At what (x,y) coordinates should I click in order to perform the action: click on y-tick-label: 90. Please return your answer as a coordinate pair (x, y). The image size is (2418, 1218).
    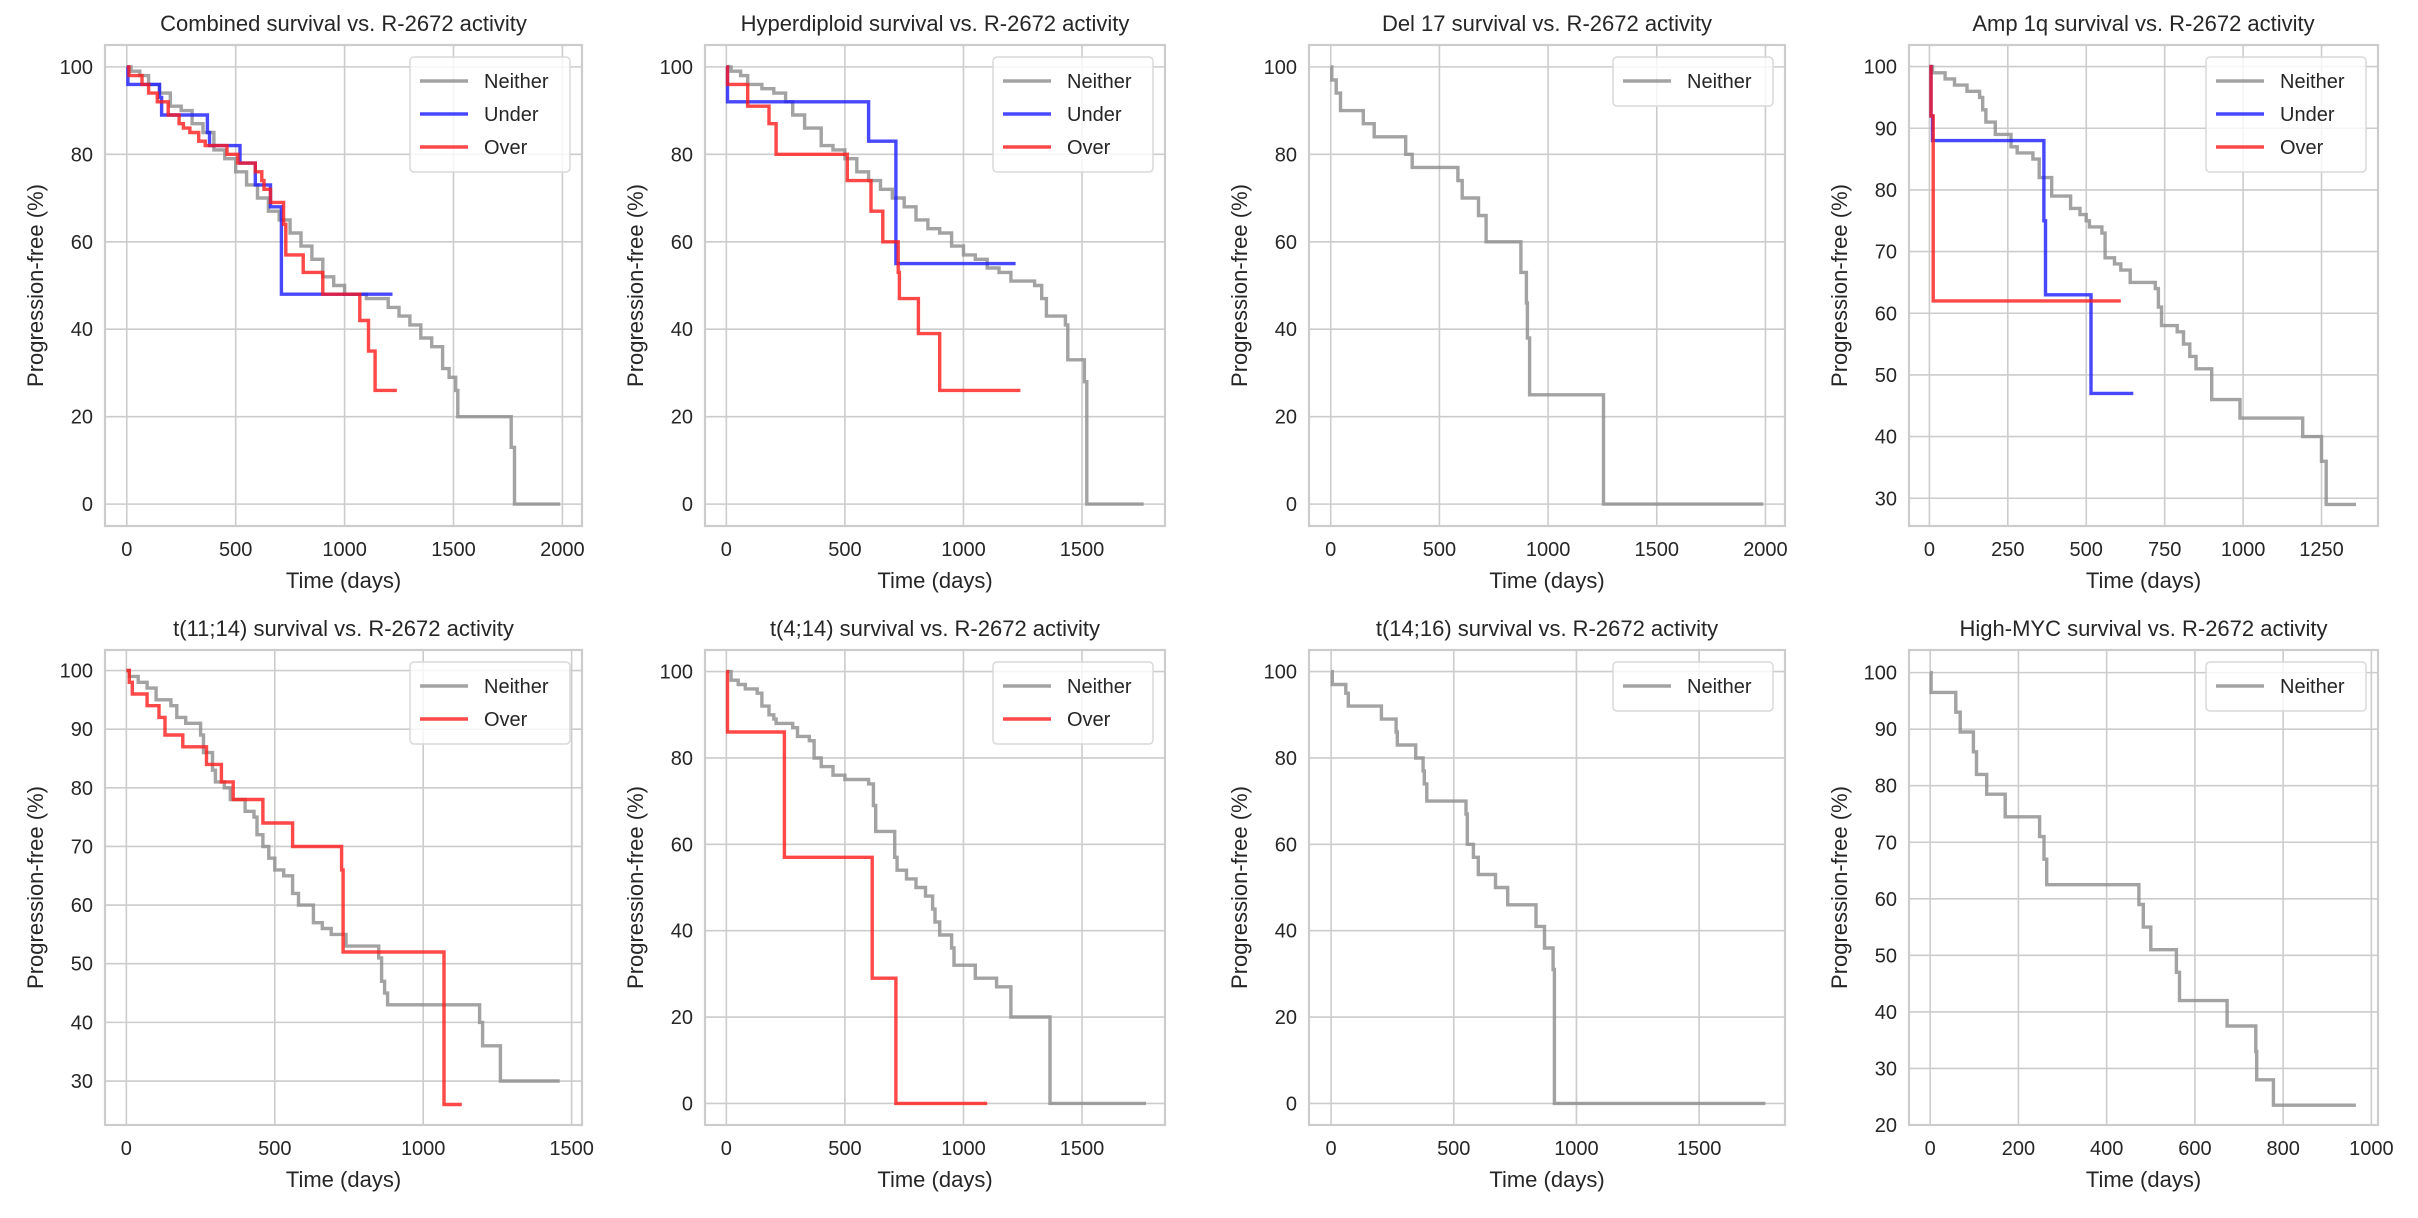
    Looking at the image, I should click on (1886, 129).